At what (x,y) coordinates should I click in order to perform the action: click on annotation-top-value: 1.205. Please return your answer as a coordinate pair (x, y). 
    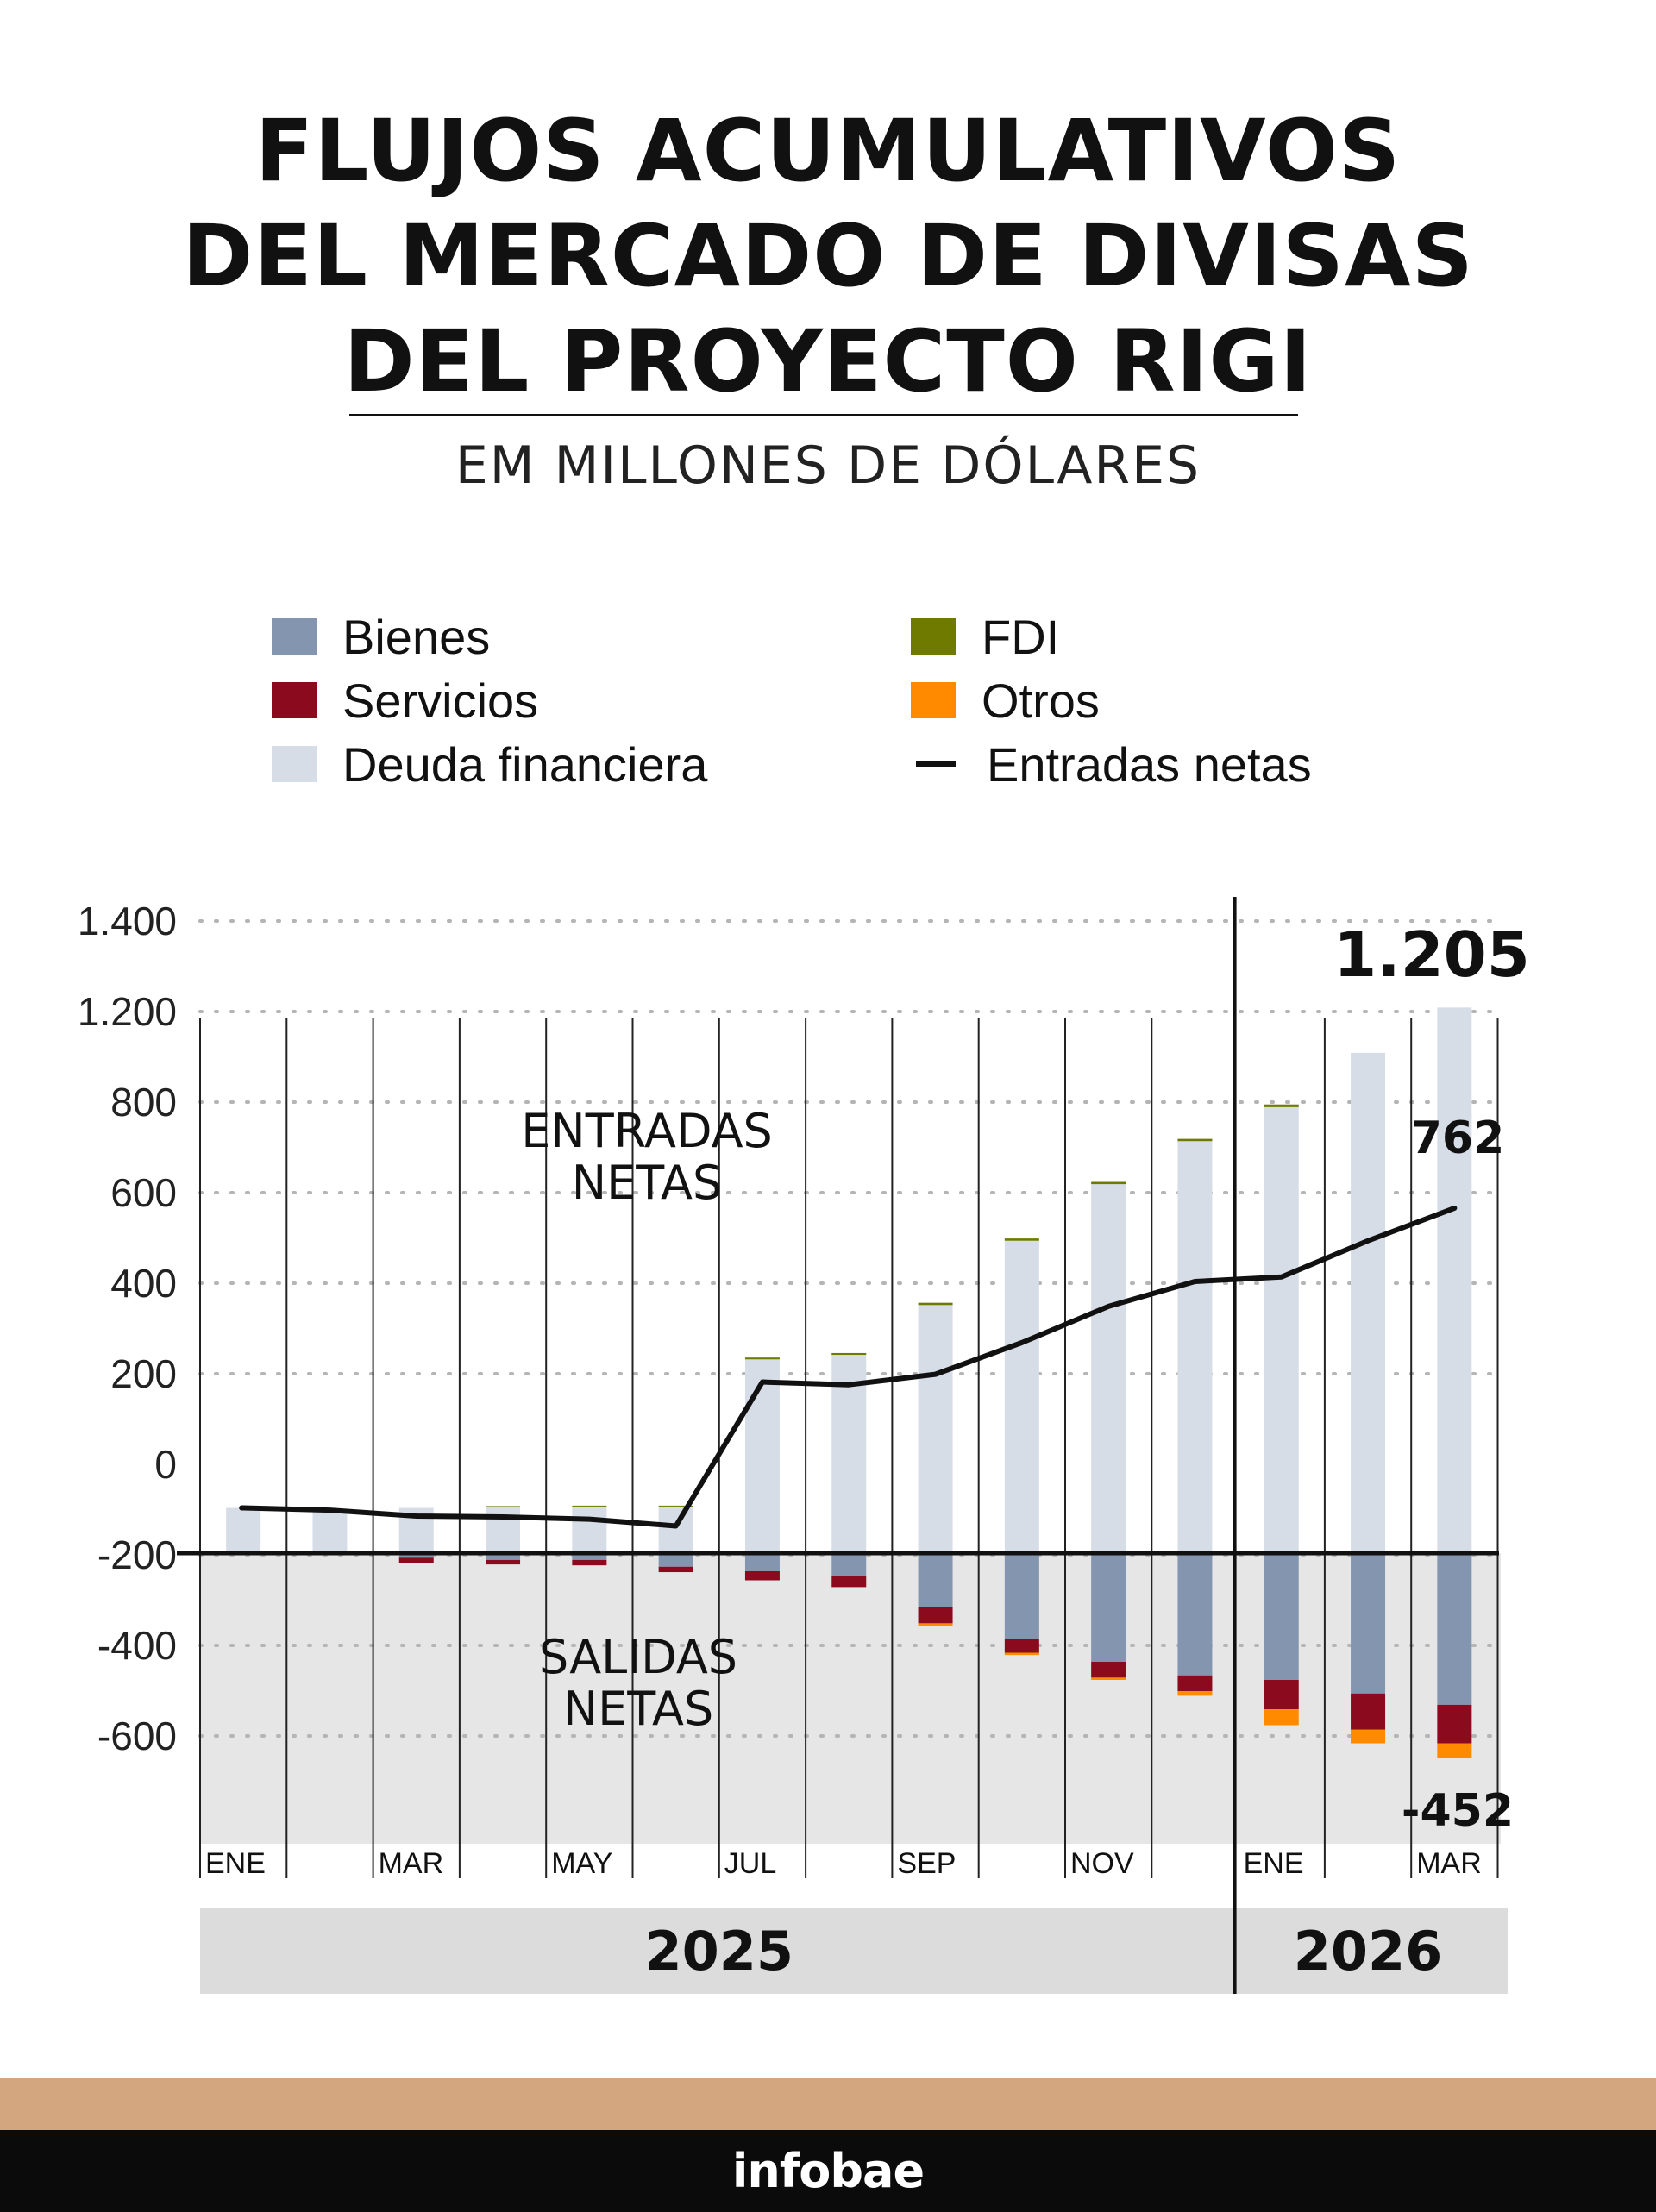
    Looking at the image, I should click on (1431, 954).